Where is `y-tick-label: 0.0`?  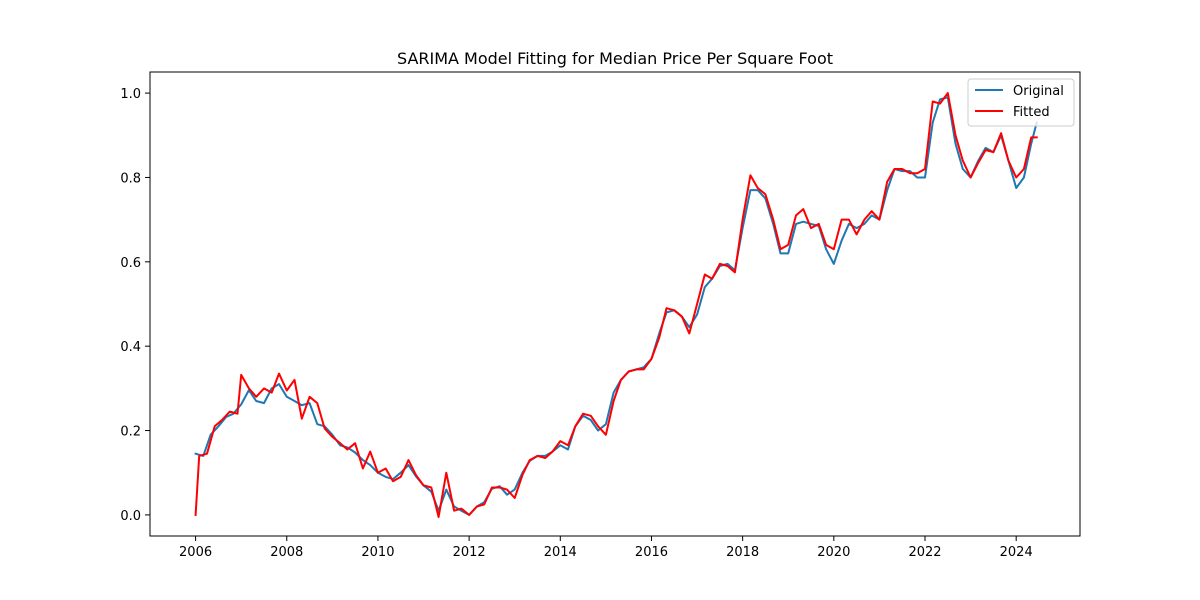
y-tick-label: 0.0 is located at coordinates (130, 516).